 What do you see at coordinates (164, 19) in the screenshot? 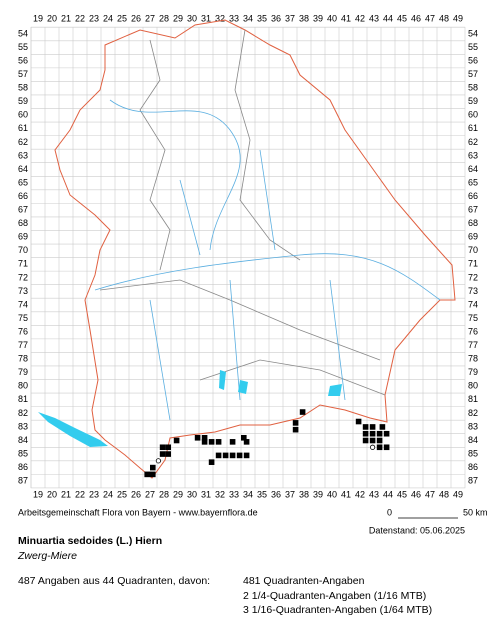
I see `column-label: 28` at bounding box center [164, 19].